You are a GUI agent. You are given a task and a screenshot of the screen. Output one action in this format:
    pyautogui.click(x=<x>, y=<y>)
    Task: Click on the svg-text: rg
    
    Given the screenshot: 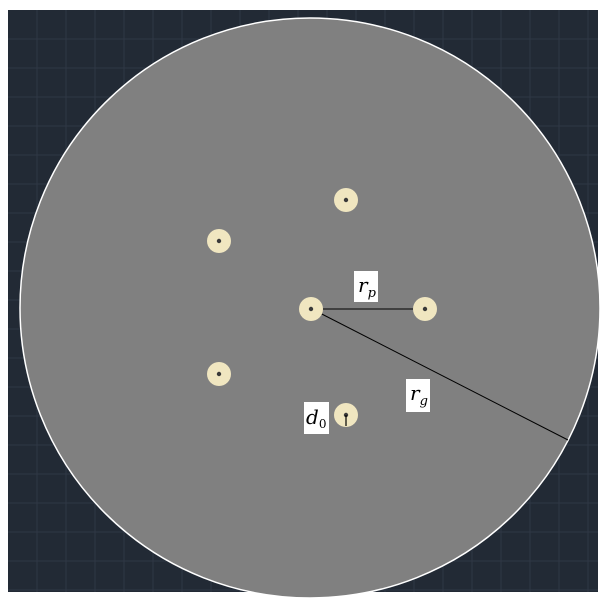 What is the action you would take?
    pyautogui.click(x=419, y=395)
    